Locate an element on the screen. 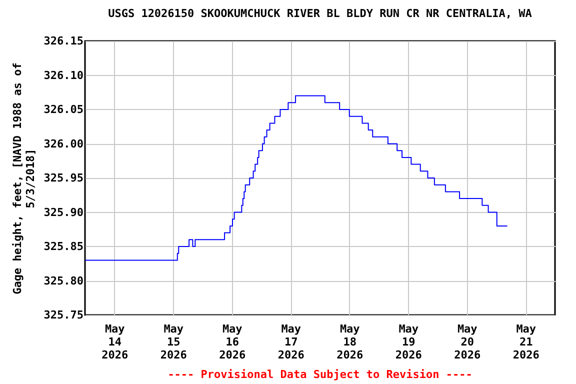 Image resolution: width=576 pixels, height=384 pixels. x-tick-label: May 20 2026 is located at coordinates (467, 342).